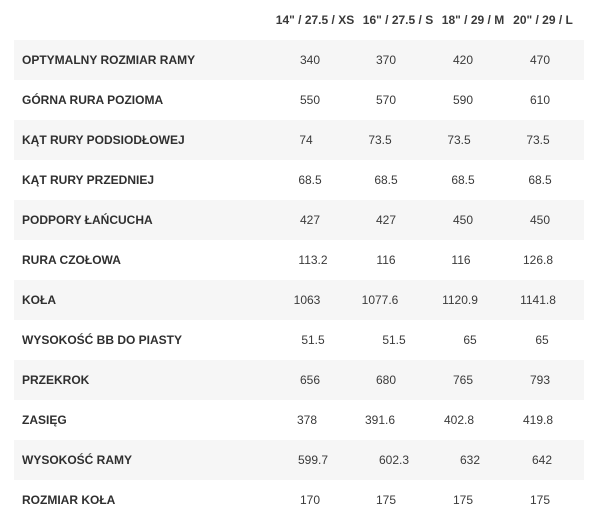 The width and height of the screenshot is (592, 524). What do you see at coordinates (310, 500) in the screenshot?
I see `cell-xs: 170` at bounding box center [310, 500].